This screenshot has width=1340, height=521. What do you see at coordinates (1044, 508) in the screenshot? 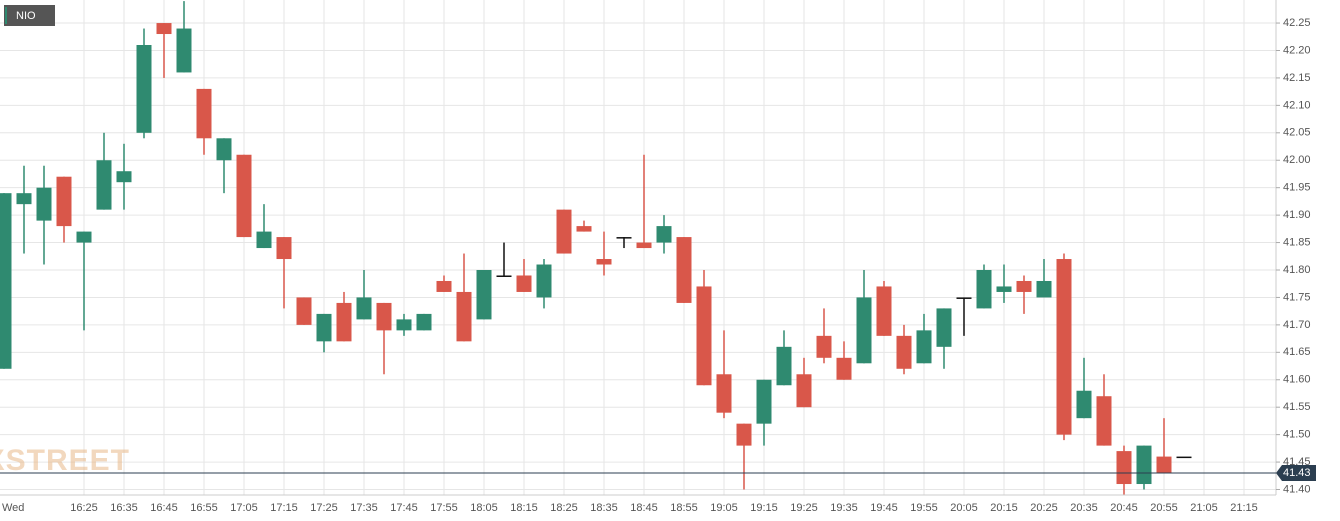
I see `x-tick-label: 20:25` at bounding box center [1044, 508].